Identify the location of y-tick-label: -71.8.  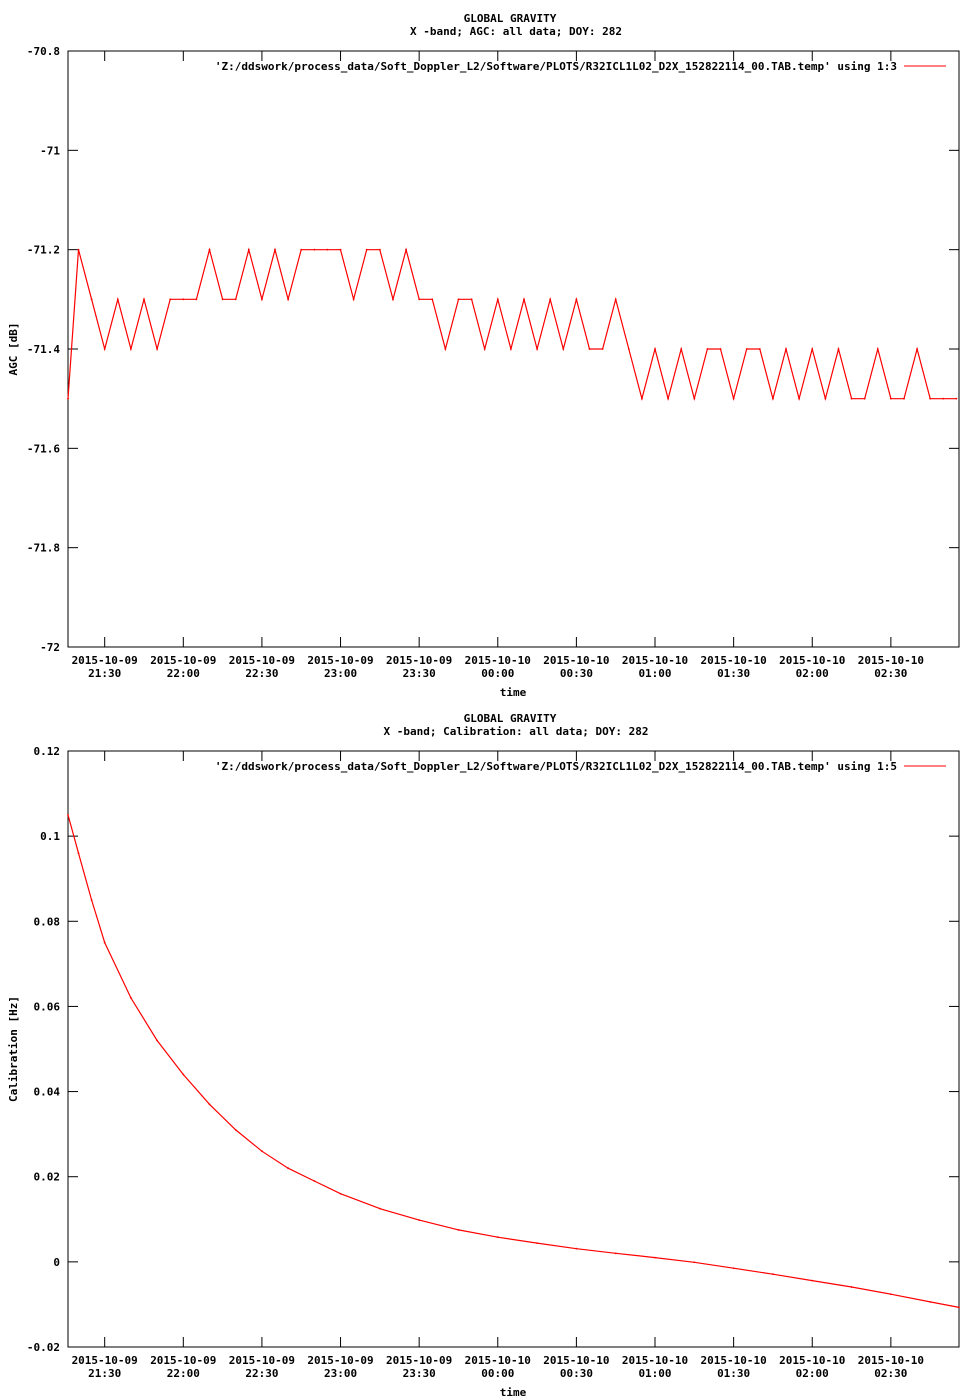
(43, 548).